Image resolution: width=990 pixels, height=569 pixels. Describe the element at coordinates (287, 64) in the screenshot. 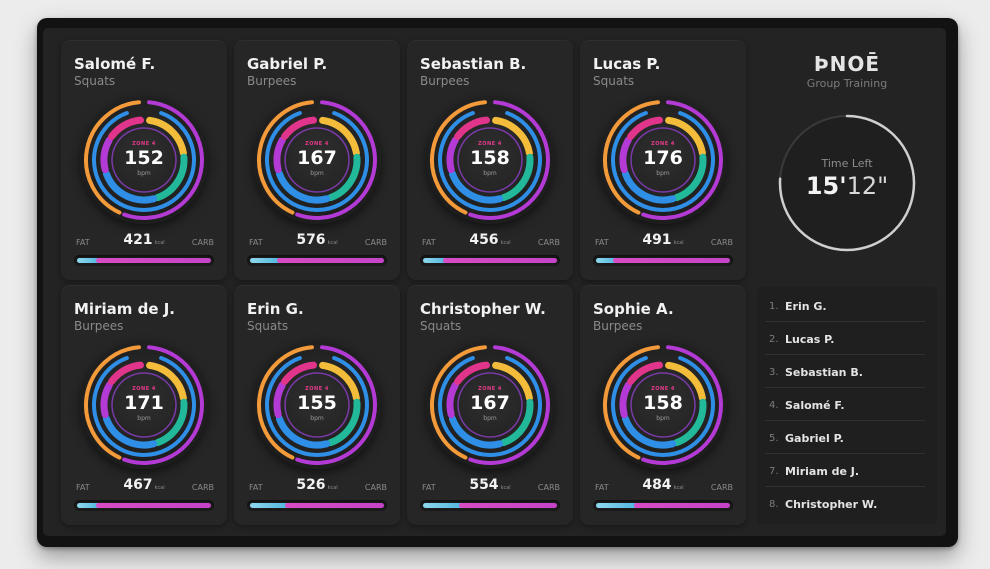

I see `participant-name: Gabriel P.` at that location.